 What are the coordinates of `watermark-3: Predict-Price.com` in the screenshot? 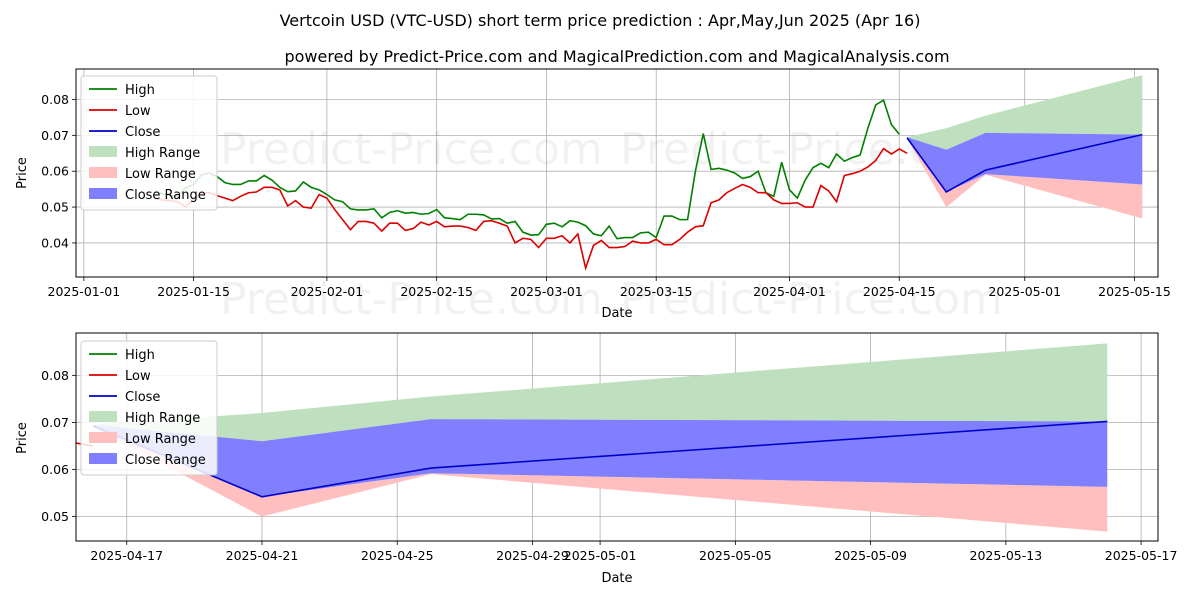 It's located at (411, 299).